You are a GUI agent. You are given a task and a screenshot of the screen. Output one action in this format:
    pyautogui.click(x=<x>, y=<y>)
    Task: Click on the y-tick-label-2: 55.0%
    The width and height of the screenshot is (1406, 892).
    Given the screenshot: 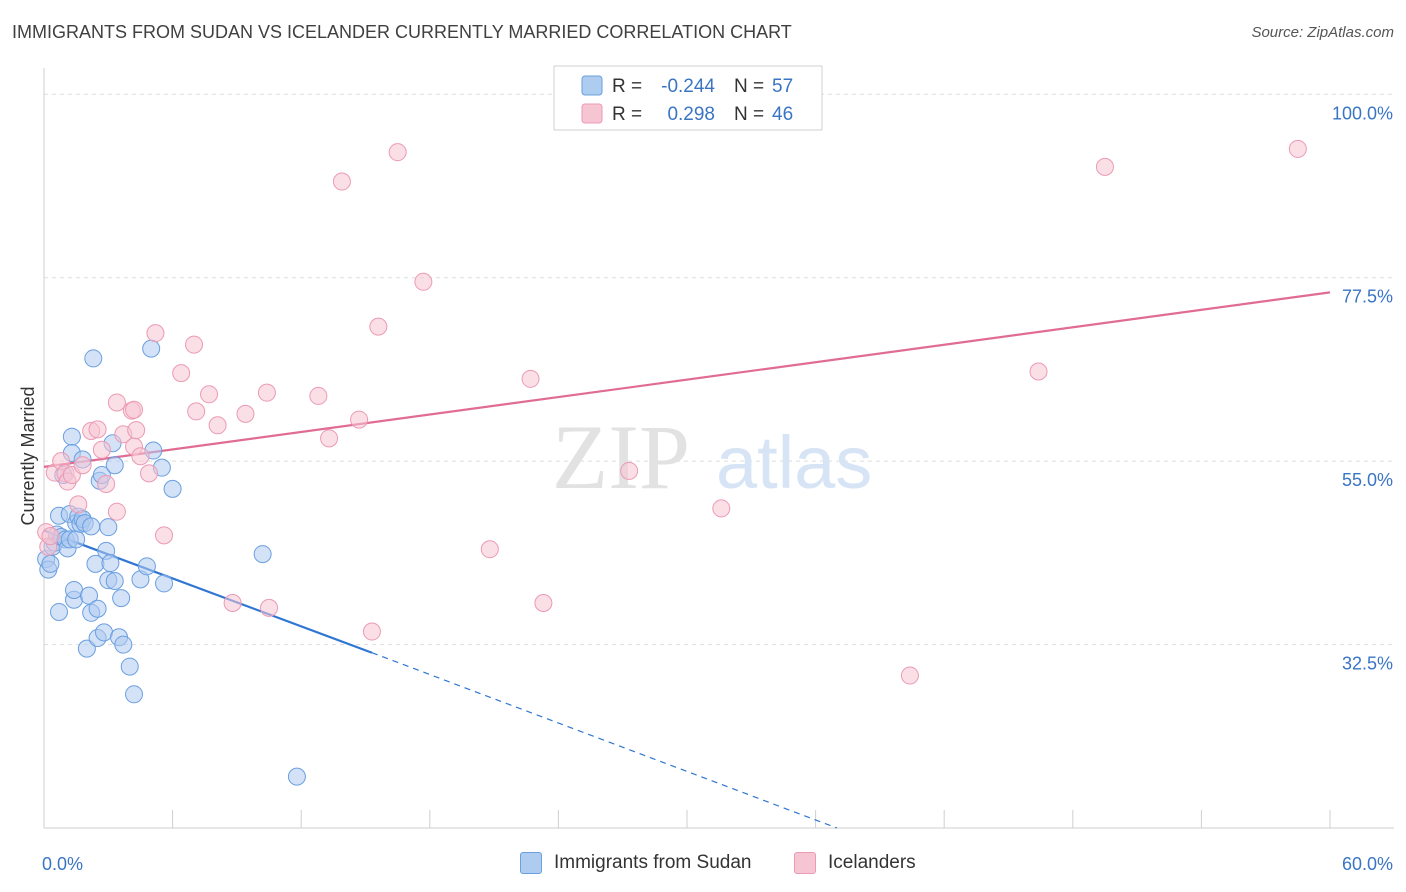 What is the action you would take?
    pyautogui.click(x=1367, y=480)
    